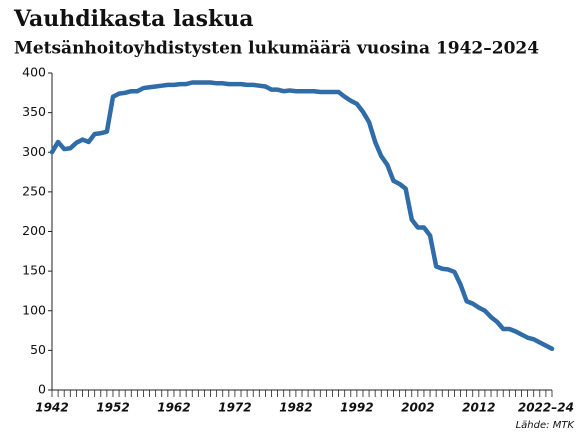 This screenshot has width=585, height=440. Describe the element at coordinates (51, 408) in the screenshot. I see `x-tick-label: 1942` at that location.